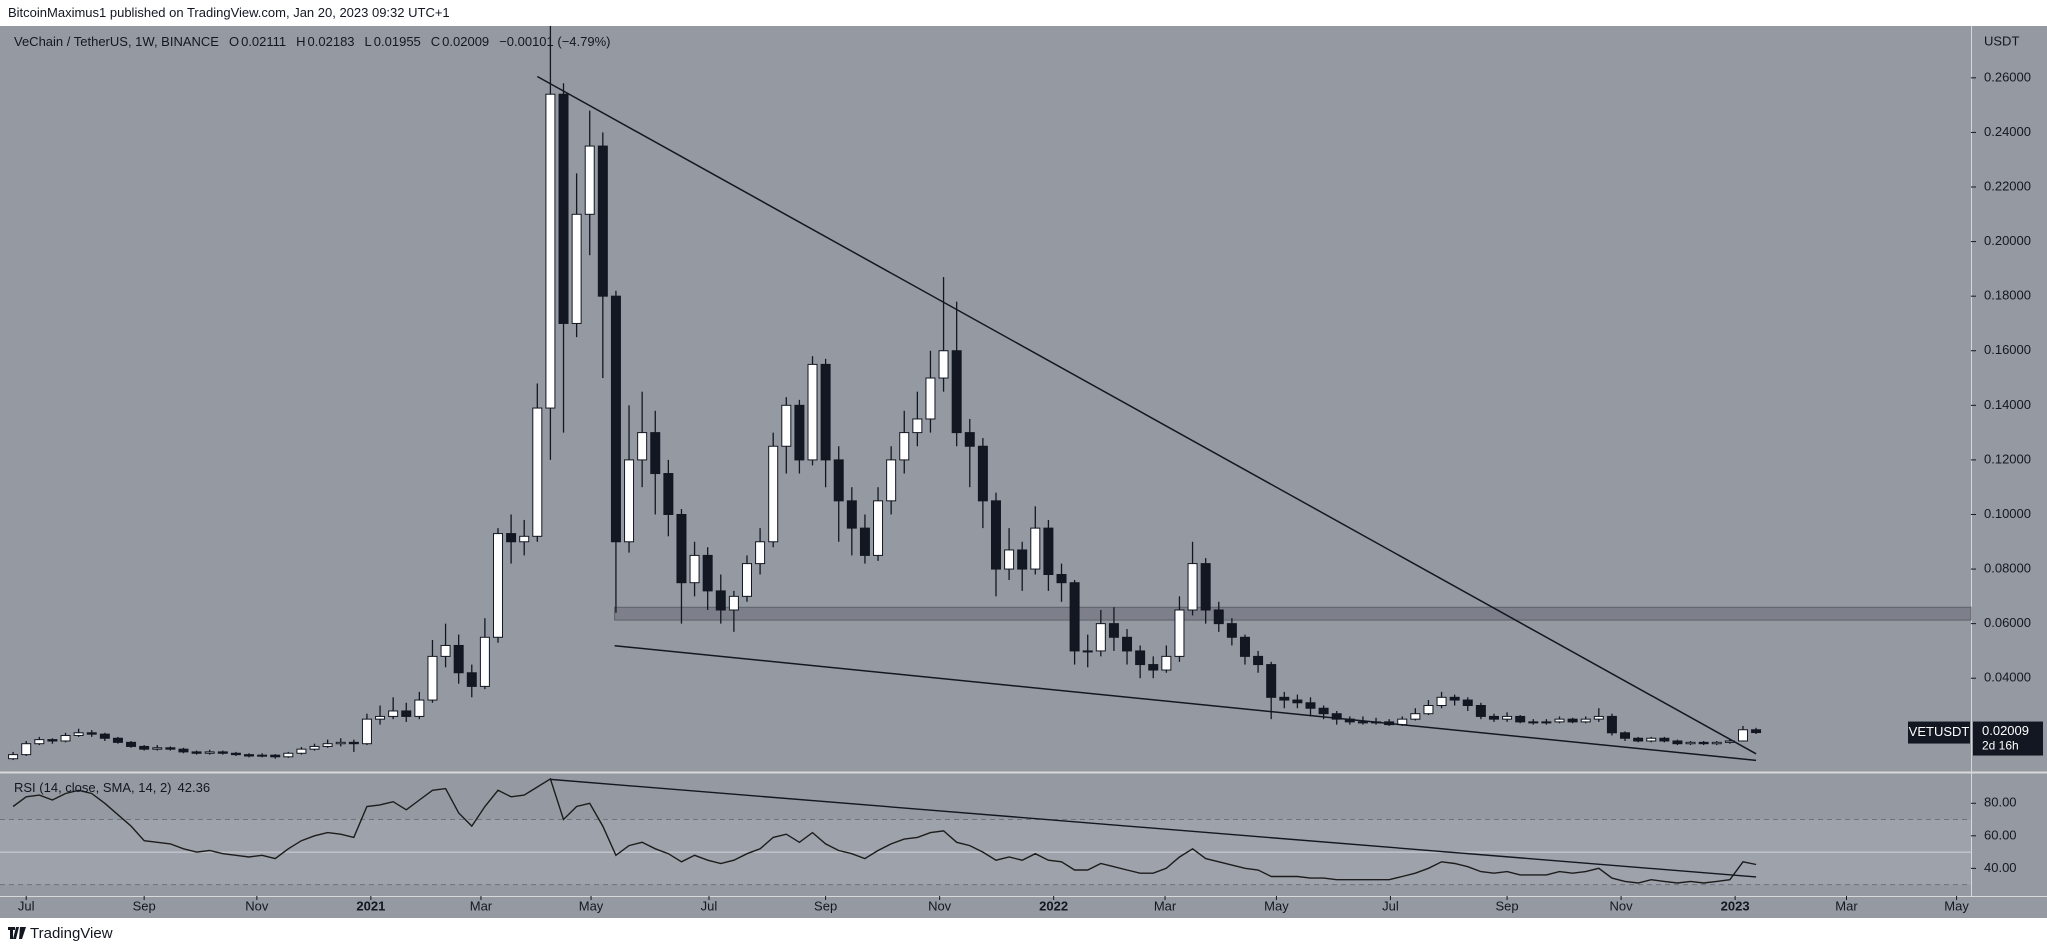  What do you see at coordinates (2007, 76) in the screenshot?
I see `y-tick-label: 0.26000` at bounding box center [2007, 76].